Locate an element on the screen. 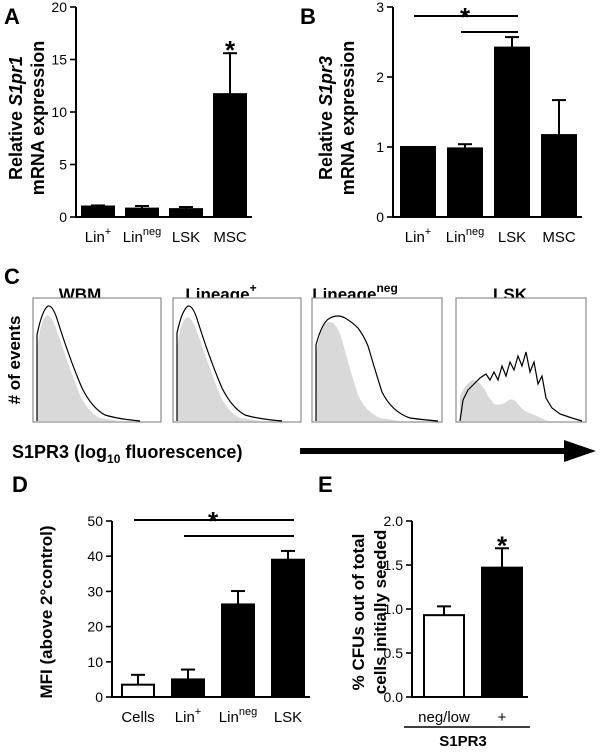 This screenshot has width=601, height=752. chart-b-ylabel-line1: Relative S1pr3 is located at coordinates (326, 118).